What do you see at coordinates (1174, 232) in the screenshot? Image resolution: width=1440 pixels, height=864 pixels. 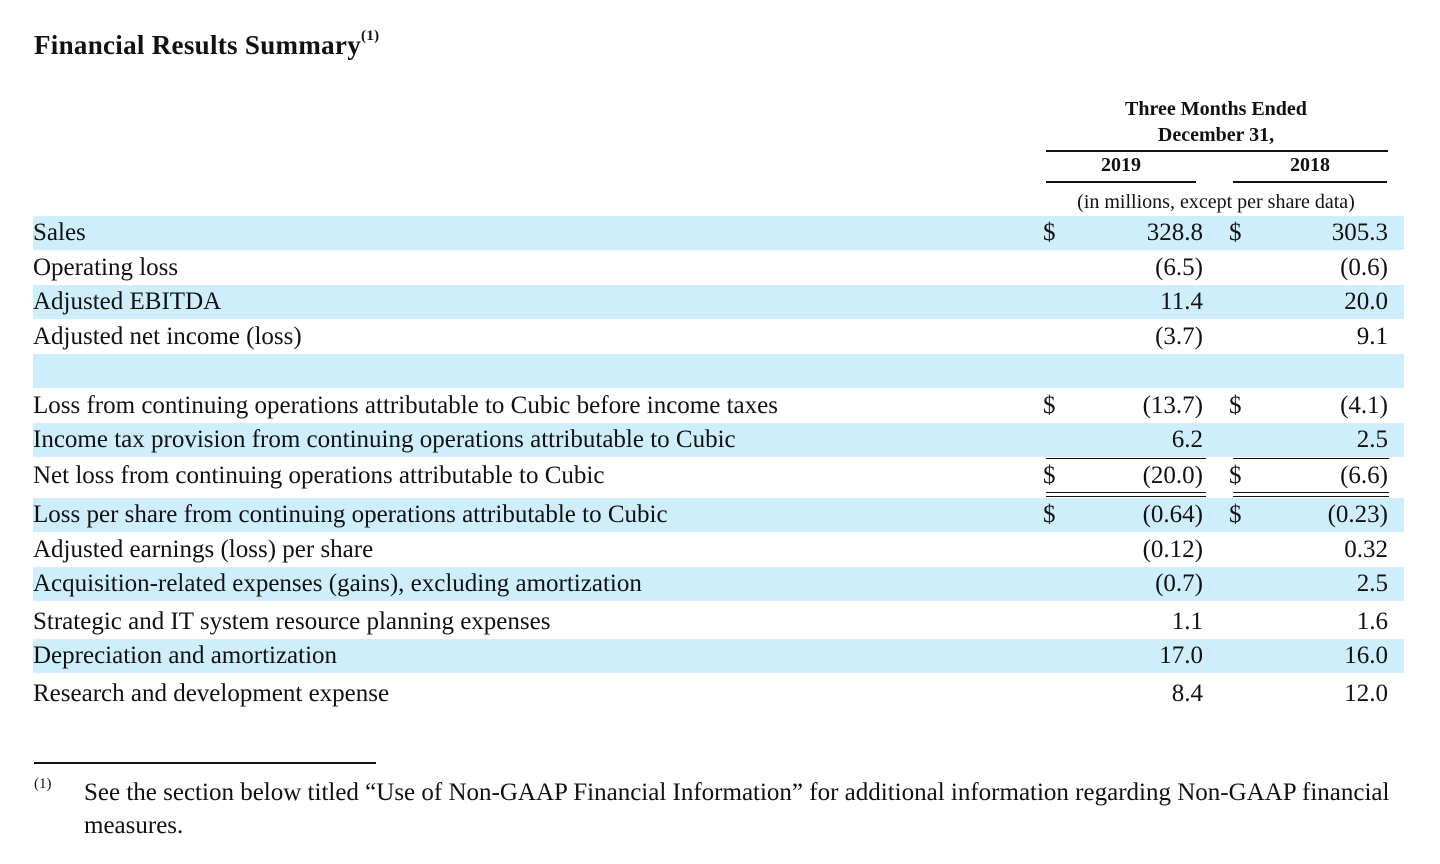 I see `value-2019: 328.8` at bounding box center [1174, 232].